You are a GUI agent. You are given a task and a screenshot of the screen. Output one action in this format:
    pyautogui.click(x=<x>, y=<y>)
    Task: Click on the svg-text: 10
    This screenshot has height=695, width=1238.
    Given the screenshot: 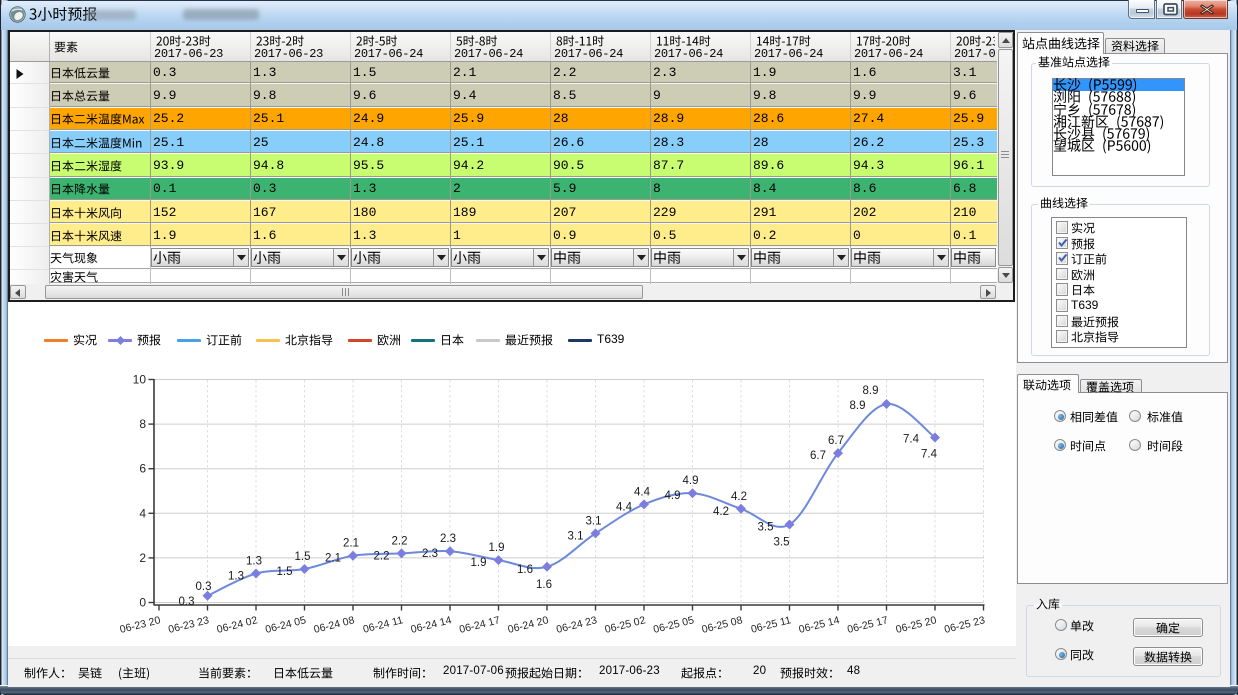 What is the action you would take?
    pyautogui.click(x=140, y=380)
    